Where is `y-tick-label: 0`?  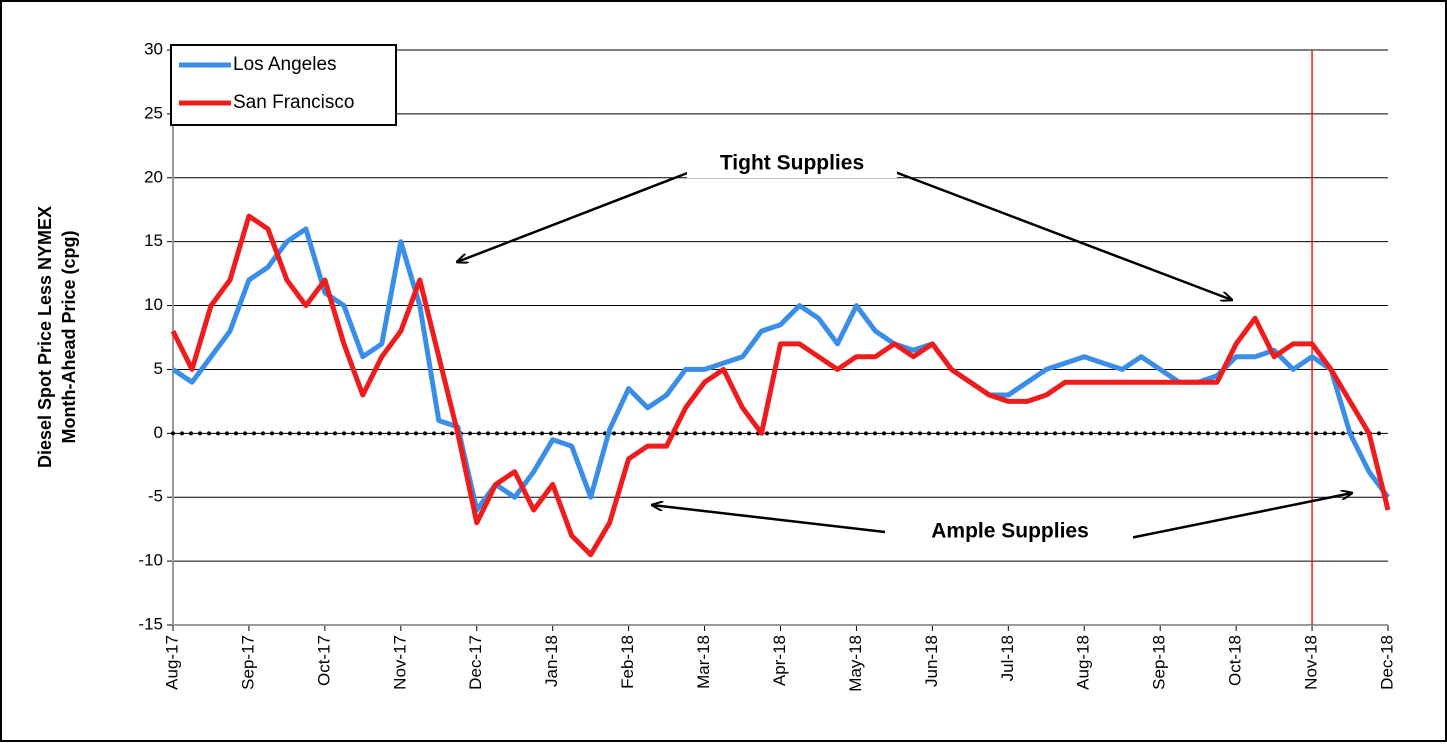
y-tick-label: 0 is located at coordinates (158, 432).